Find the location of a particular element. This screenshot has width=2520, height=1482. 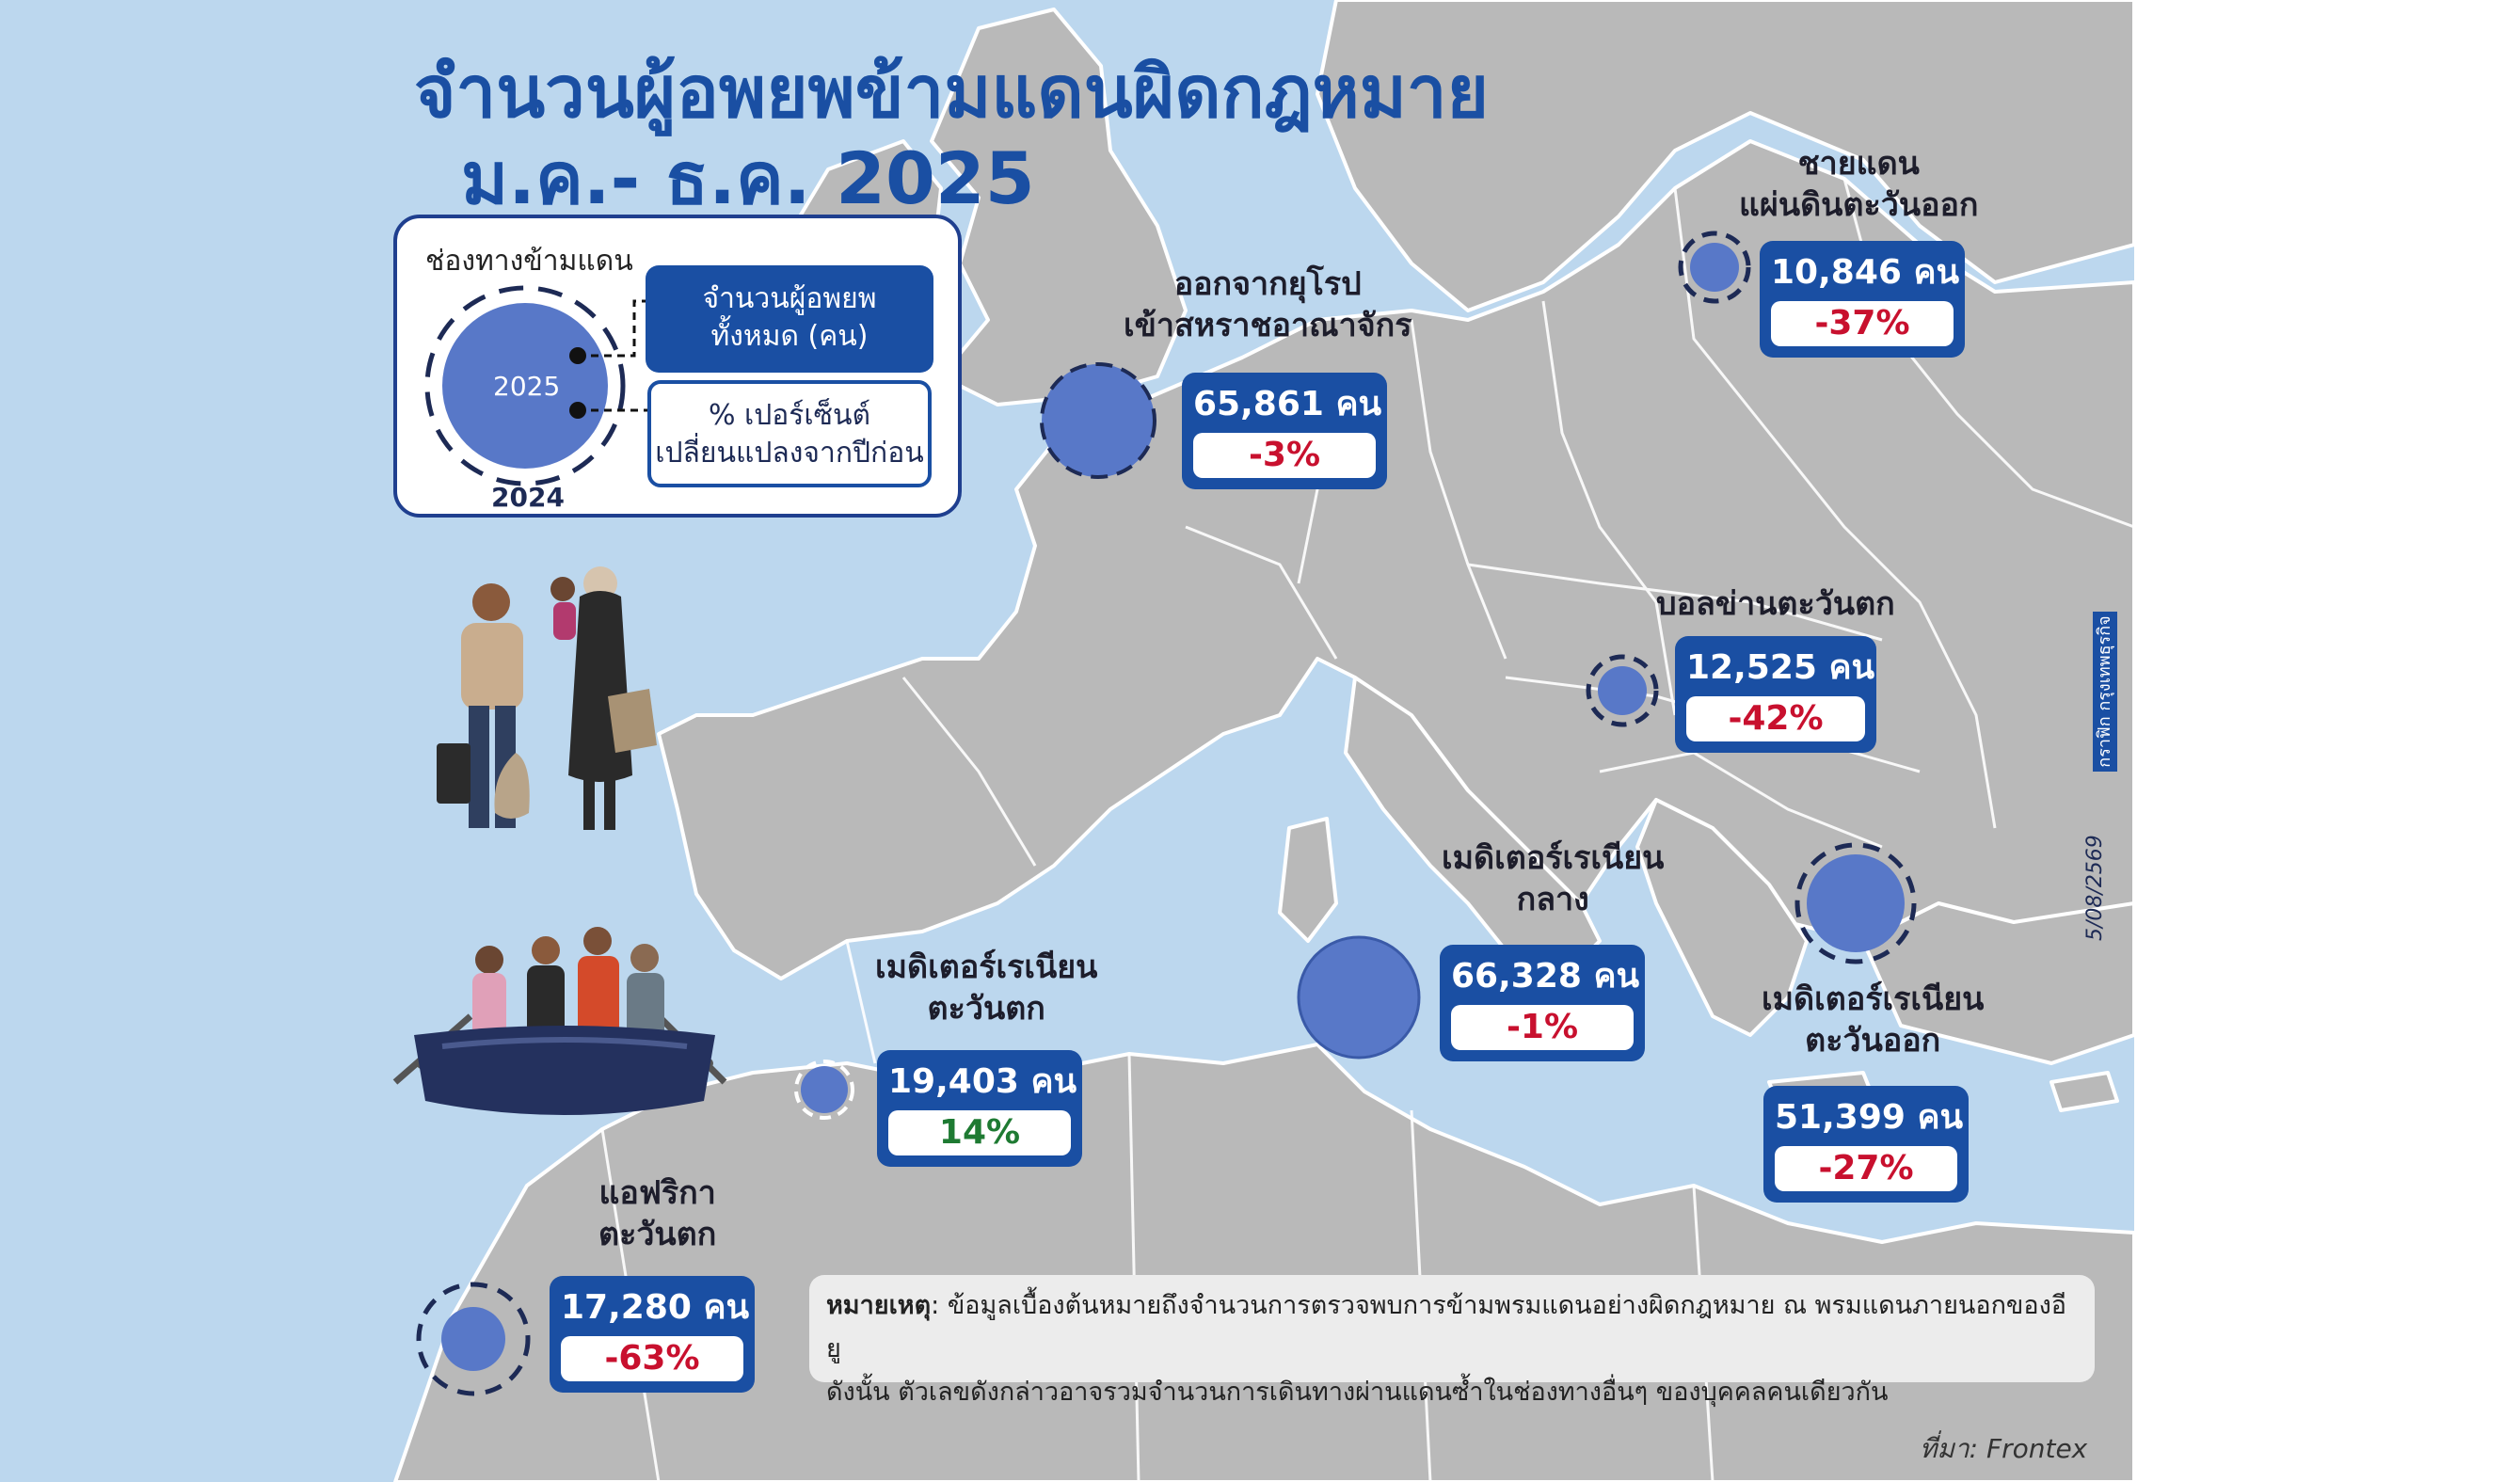

footnote-label: หมายเหตุ is located at coordinates (879, 1306).